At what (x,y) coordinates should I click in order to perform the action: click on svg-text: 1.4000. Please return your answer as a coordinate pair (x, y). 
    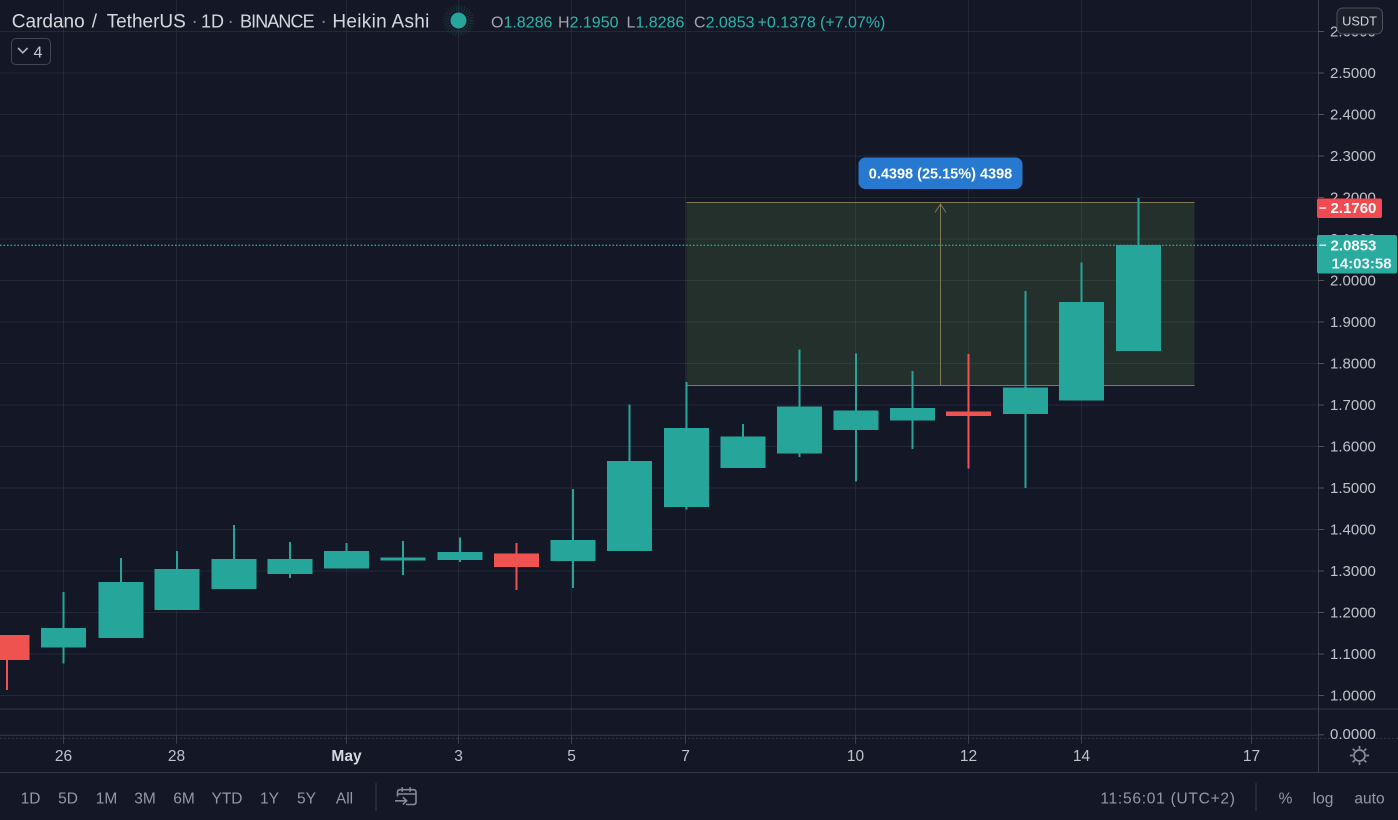
    Looking at the image, I should click on (1353, 530).